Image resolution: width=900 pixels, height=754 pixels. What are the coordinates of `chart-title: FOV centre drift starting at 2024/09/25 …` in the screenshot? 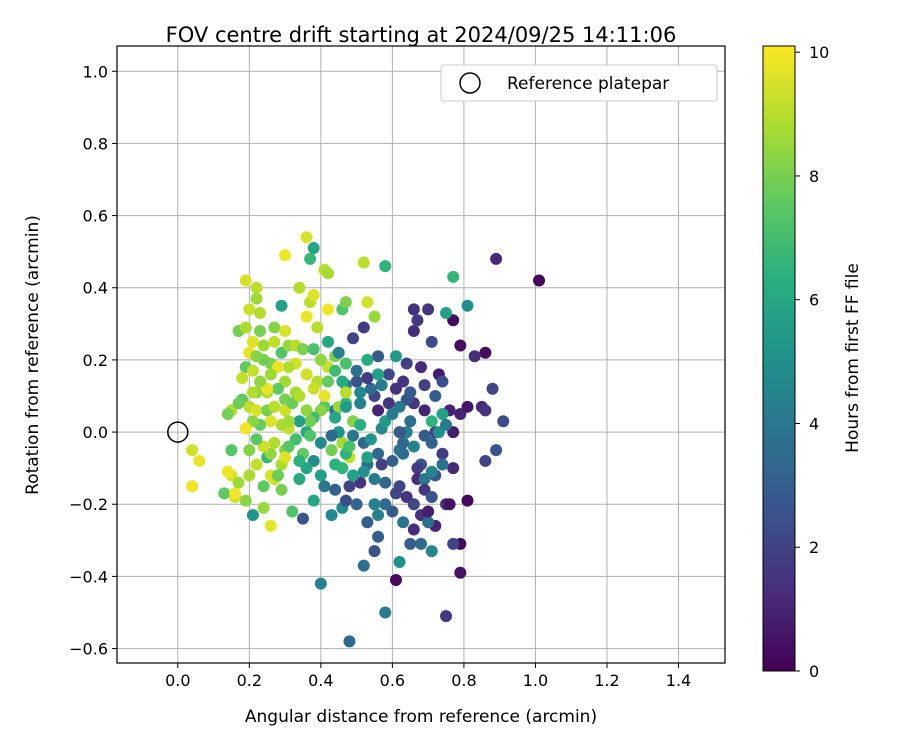 It's located at (421, 35).